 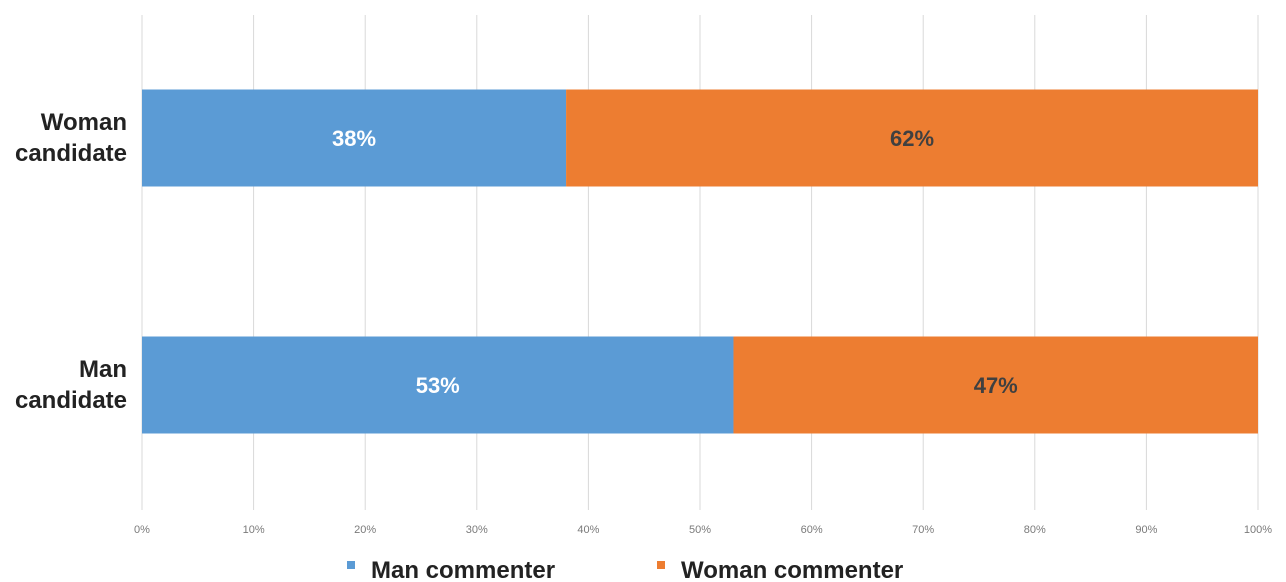 What do you see at coordinates (625, 569) in the screenshot?
I see `legend: Man commenter Woman commenter` at bounding box center [625, 569].